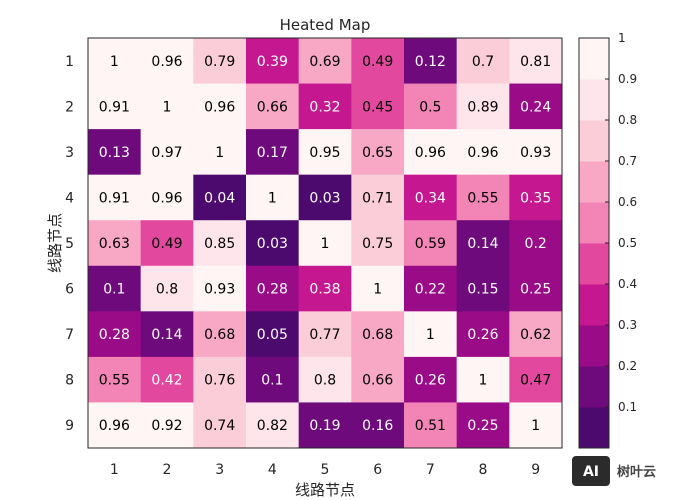 The height and width of the screenshot is (500, 674). Describe the element at coordinates (377, 198) in the screenshot. I see `cell-value-label: 0.71` at that location.